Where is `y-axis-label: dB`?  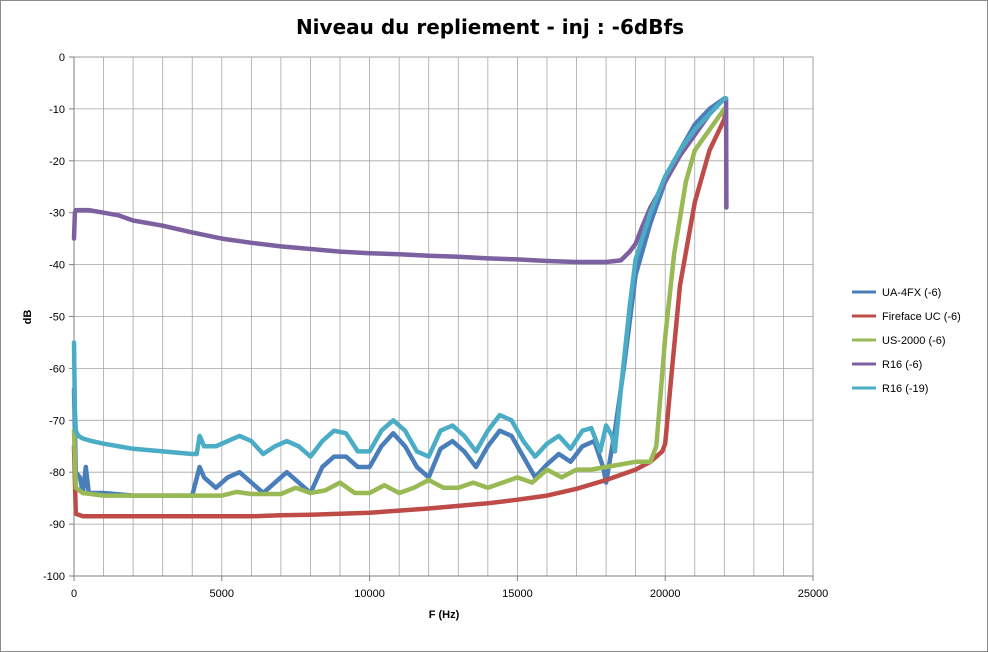 y-axis-label: dB is located at coordinates (28, 317).